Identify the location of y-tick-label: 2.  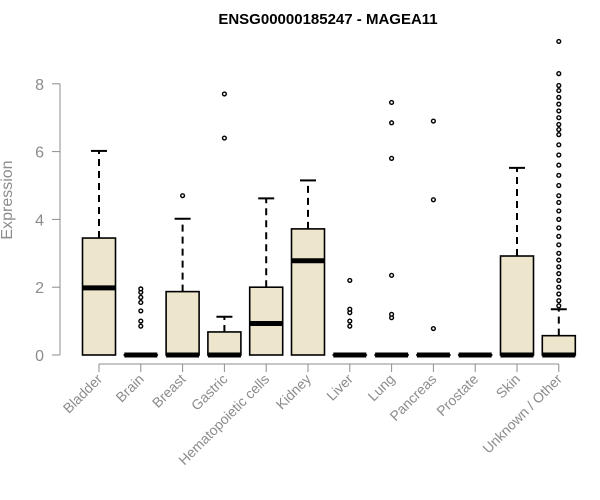
(39, 288).